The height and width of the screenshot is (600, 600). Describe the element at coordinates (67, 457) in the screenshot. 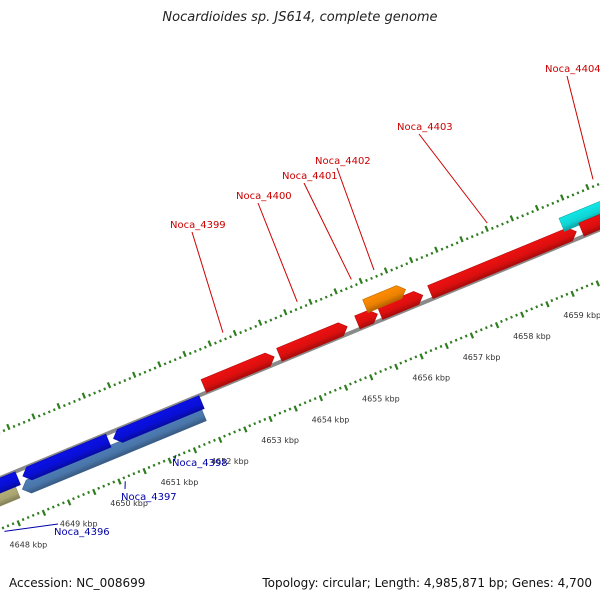

I see `gene-arrow-noca_4398b` at that location.